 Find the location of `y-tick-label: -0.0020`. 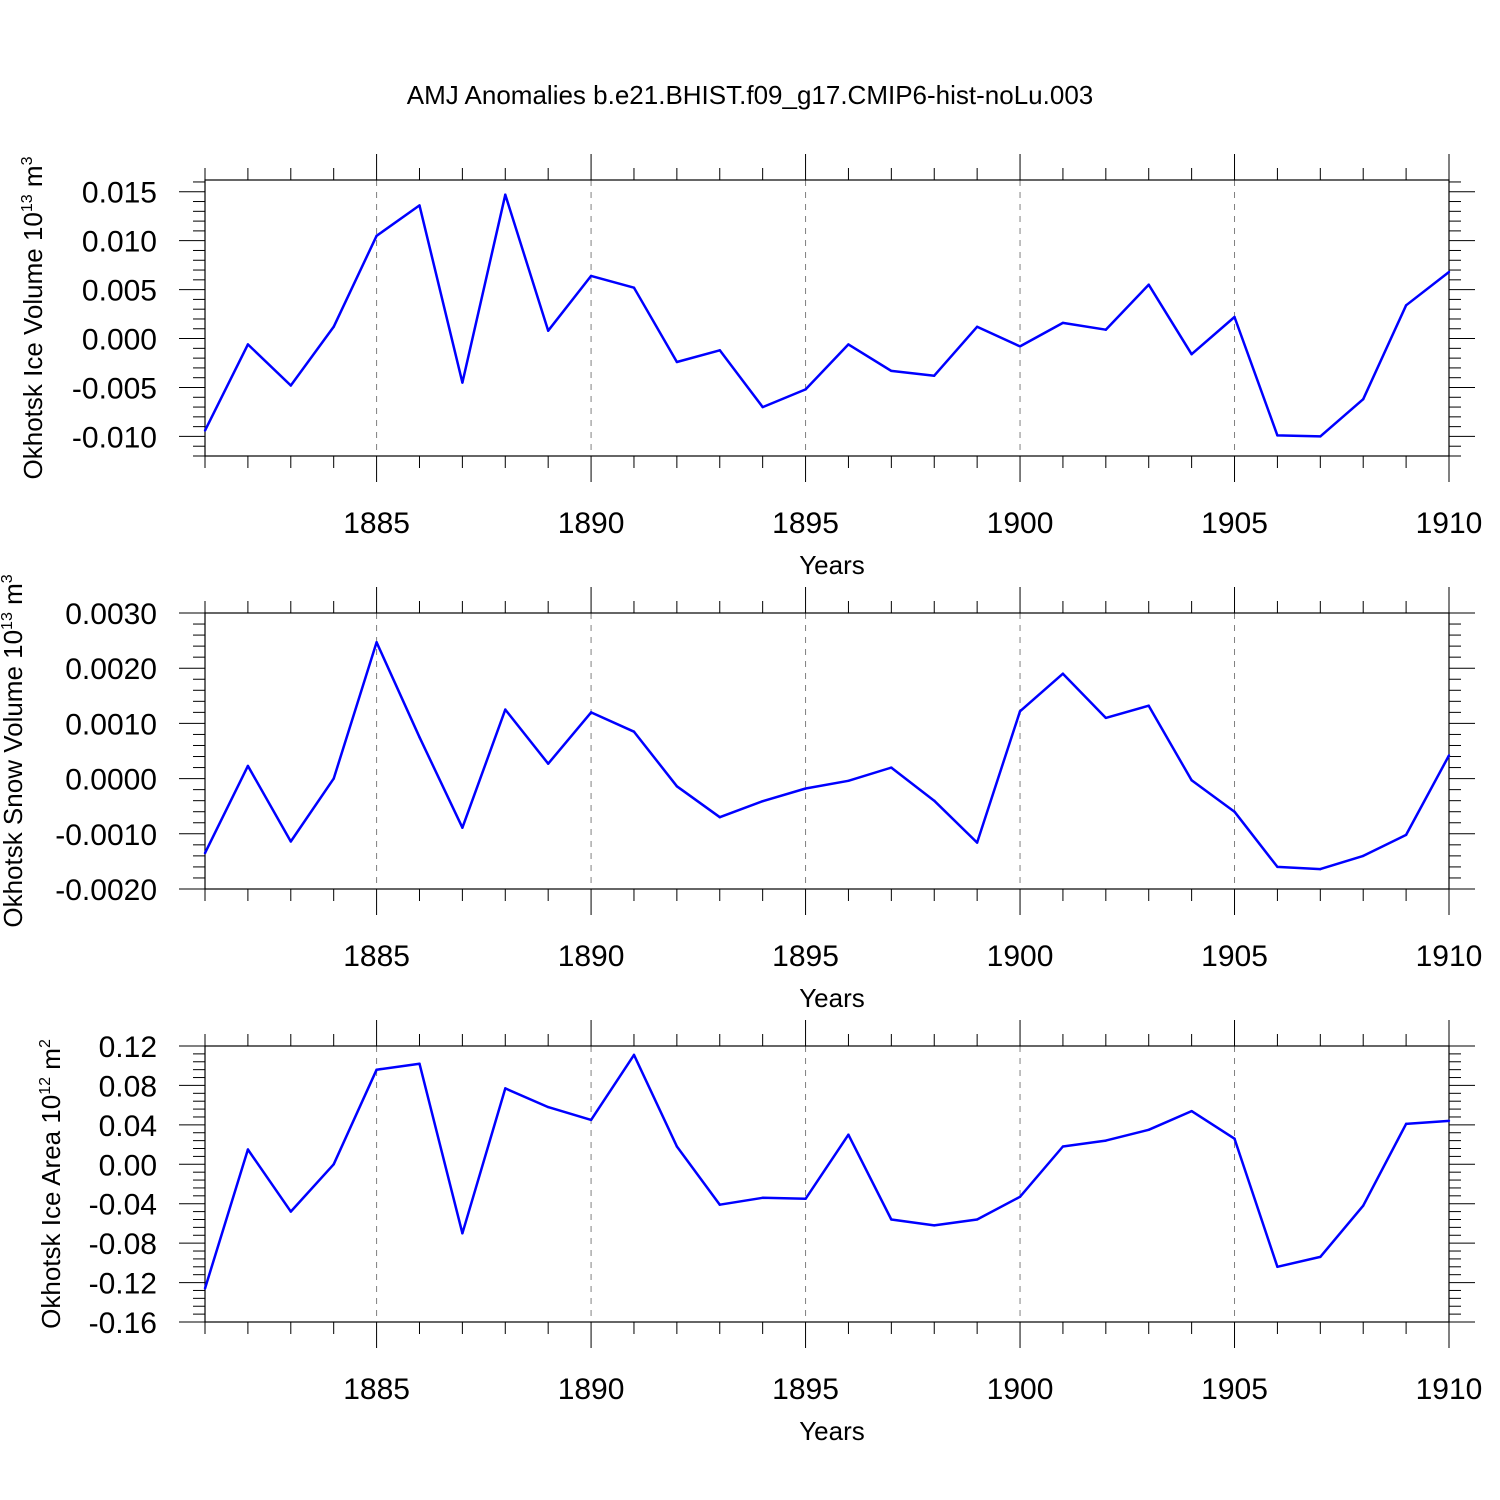

y-tick-label: -0.0020 is located at coordinates (106, 890).